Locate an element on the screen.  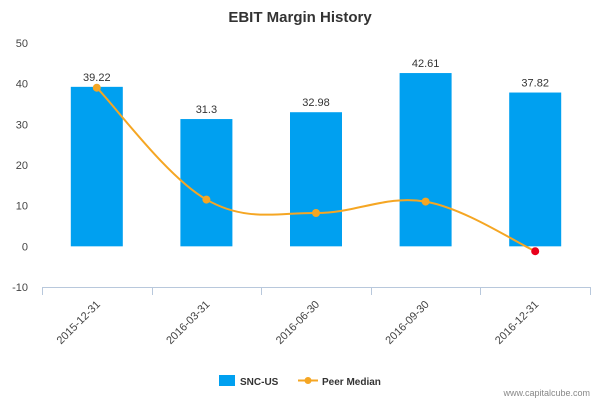
y-tick-label: 50 is located at coordinates (22, 44).